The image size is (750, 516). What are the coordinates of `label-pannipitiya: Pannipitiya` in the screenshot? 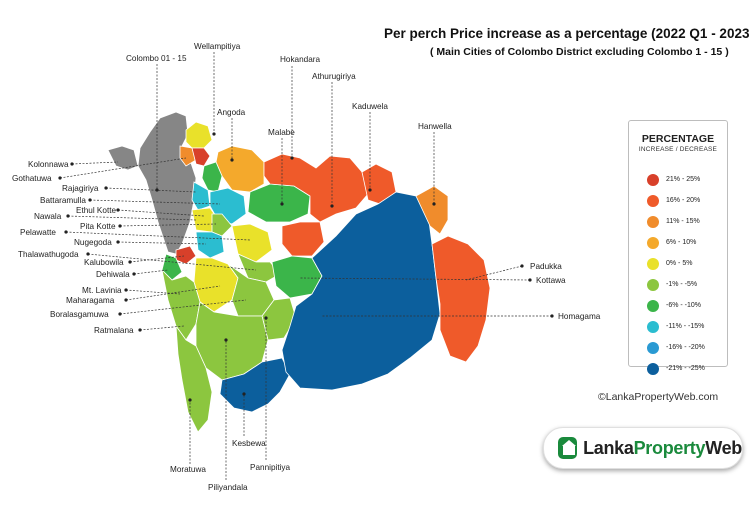 It's located at (270, 467).